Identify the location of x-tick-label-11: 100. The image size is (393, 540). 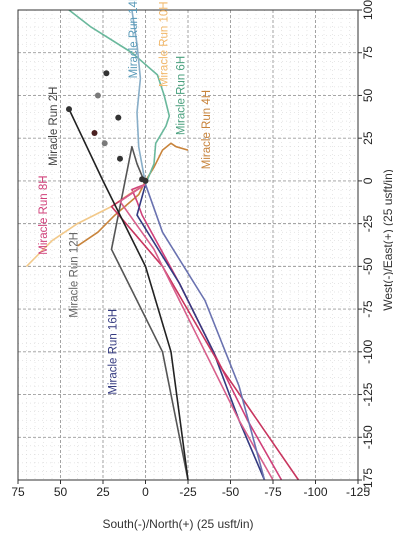
(368, 10).